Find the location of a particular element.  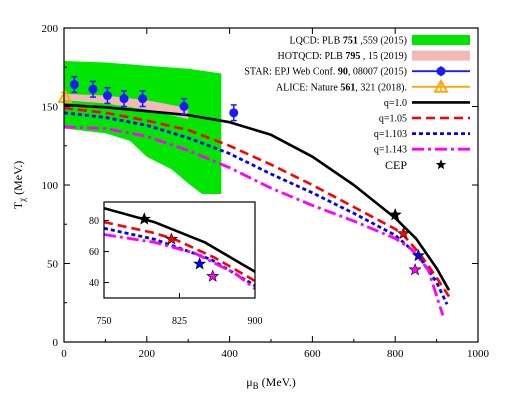

x-tick-label-0: 0 is located at coordinates (64, 354).